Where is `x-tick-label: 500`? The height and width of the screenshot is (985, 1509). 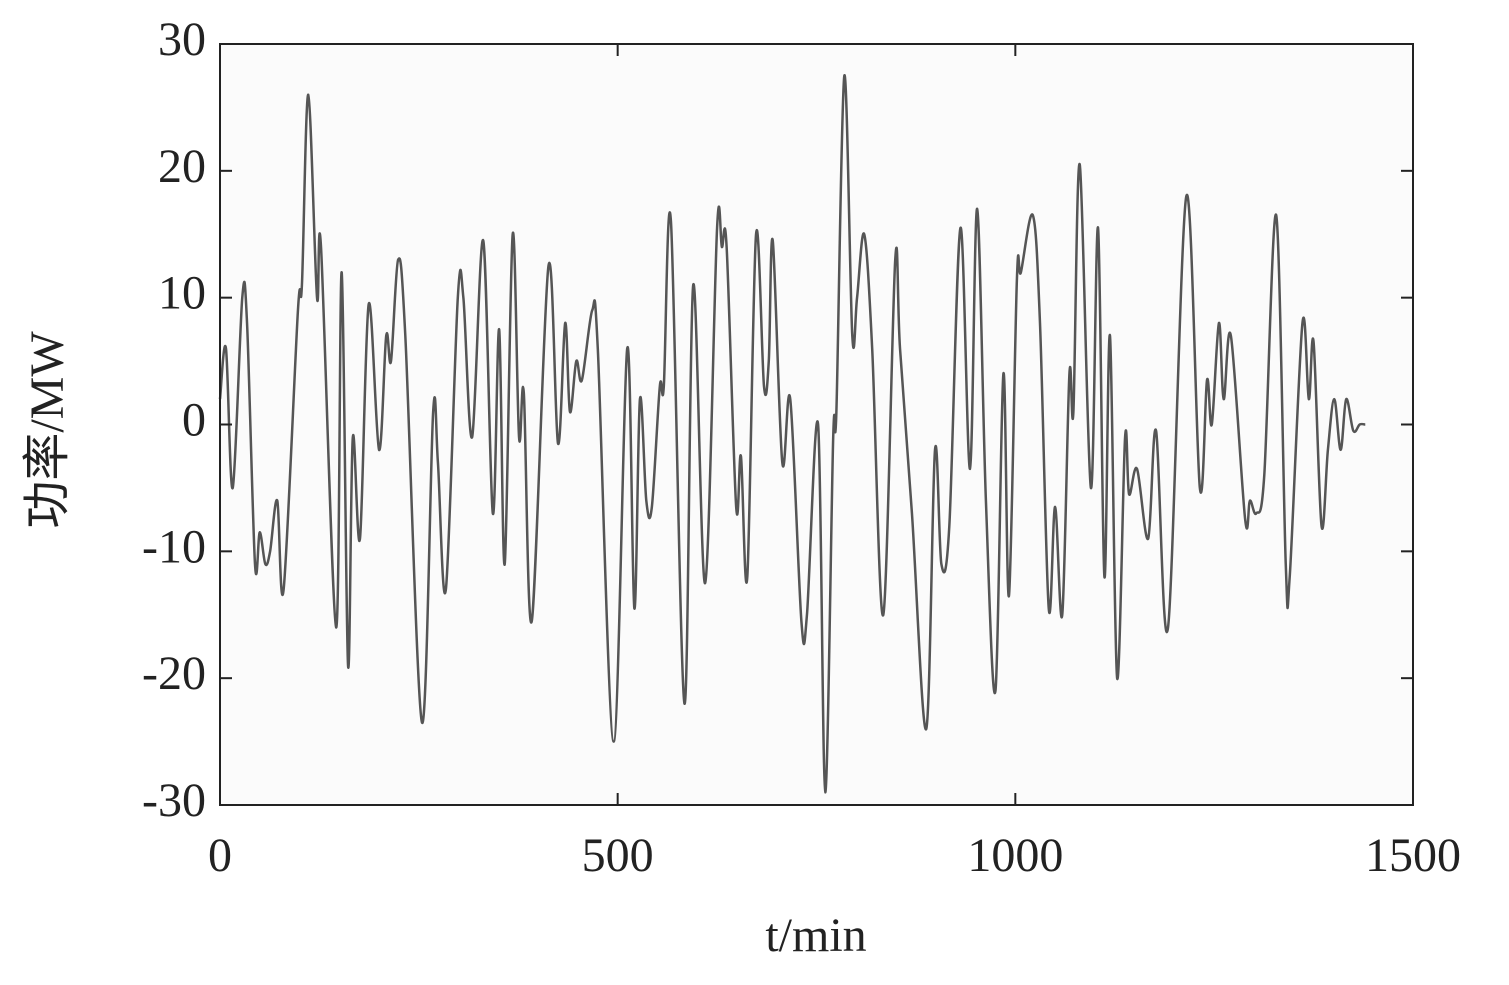
x-tick-label: 500 is located at coordinates (618, 855).